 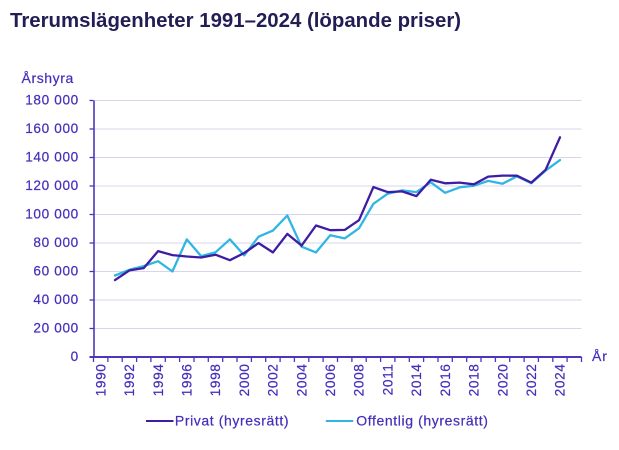 I want to click on svg-text: Årshyra, so click(x=48, y=78).